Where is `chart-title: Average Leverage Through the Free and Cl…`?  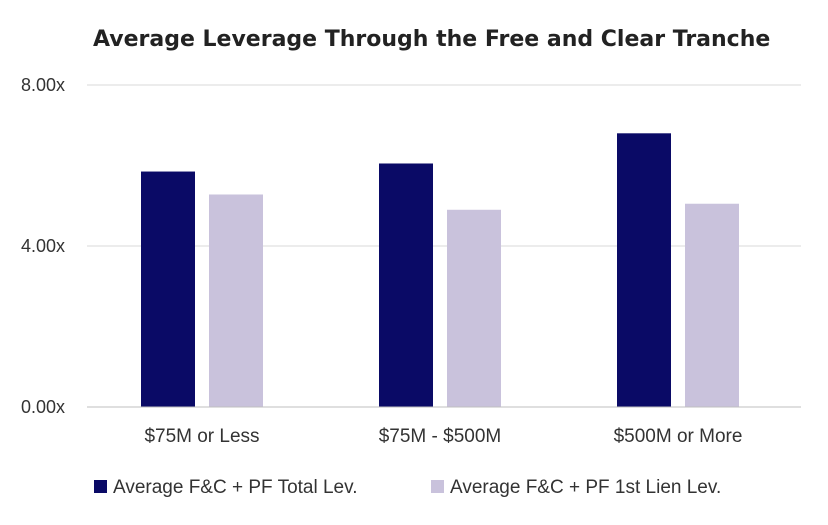 chart-title: Average Leverage Through the Free and Cl… is located at coordinates (431, 39).